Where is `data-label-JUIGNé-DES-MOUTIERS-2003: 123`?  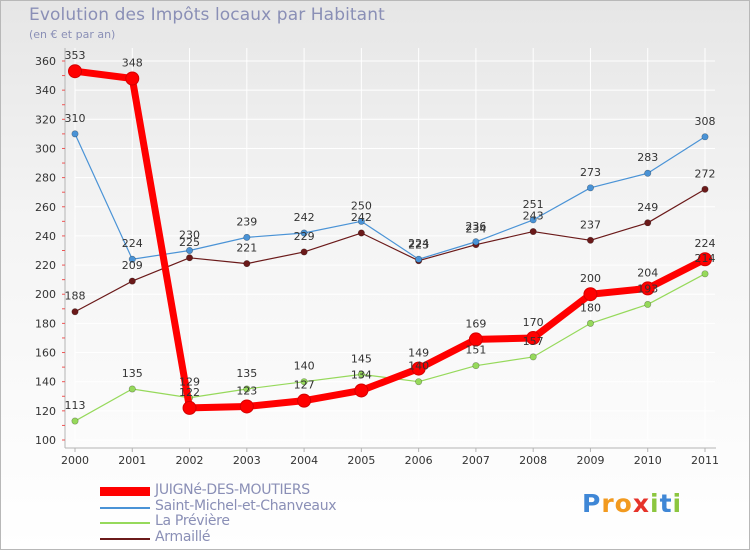 data-label-JUIGNé-DES-MOUTIERS-2003: 123 is located at coordinates (246, 390).